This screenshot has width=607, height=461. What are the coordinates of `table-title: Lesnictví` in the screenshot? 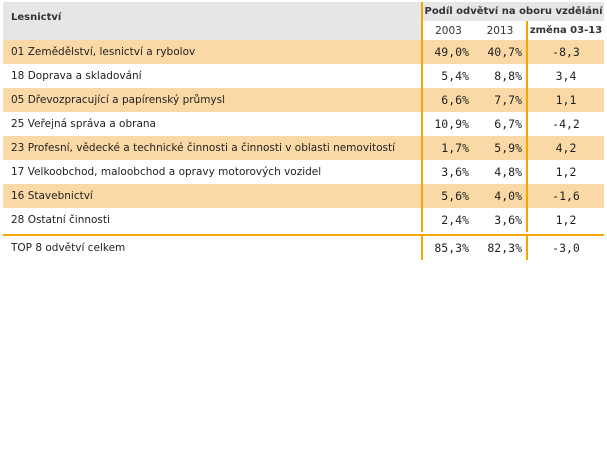 It's located at (212, 21).